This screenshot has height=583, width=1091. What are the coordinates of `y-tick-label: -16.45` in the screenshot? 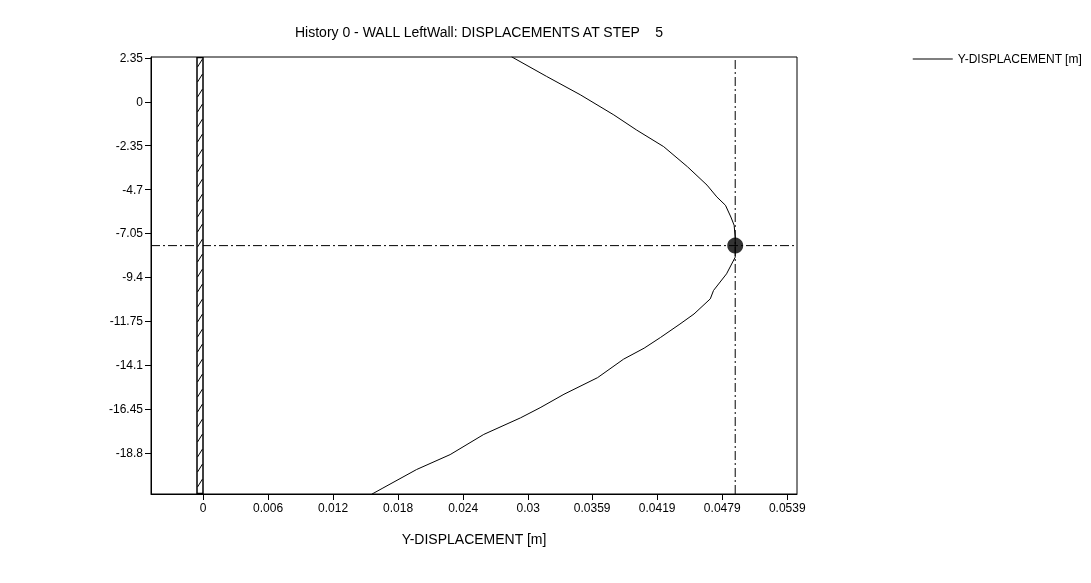 It's located at (126, 409).